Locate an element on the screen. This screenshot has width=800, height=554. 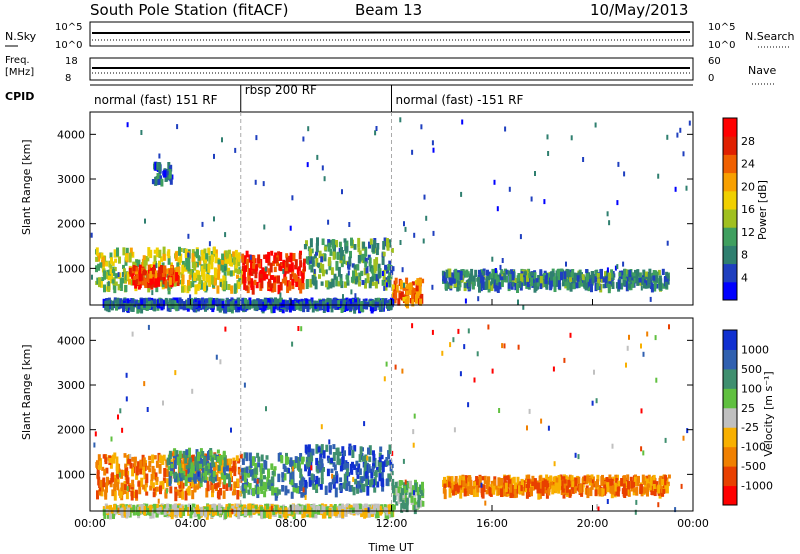
colorbar-swatch is located at coordinates (730, 340).